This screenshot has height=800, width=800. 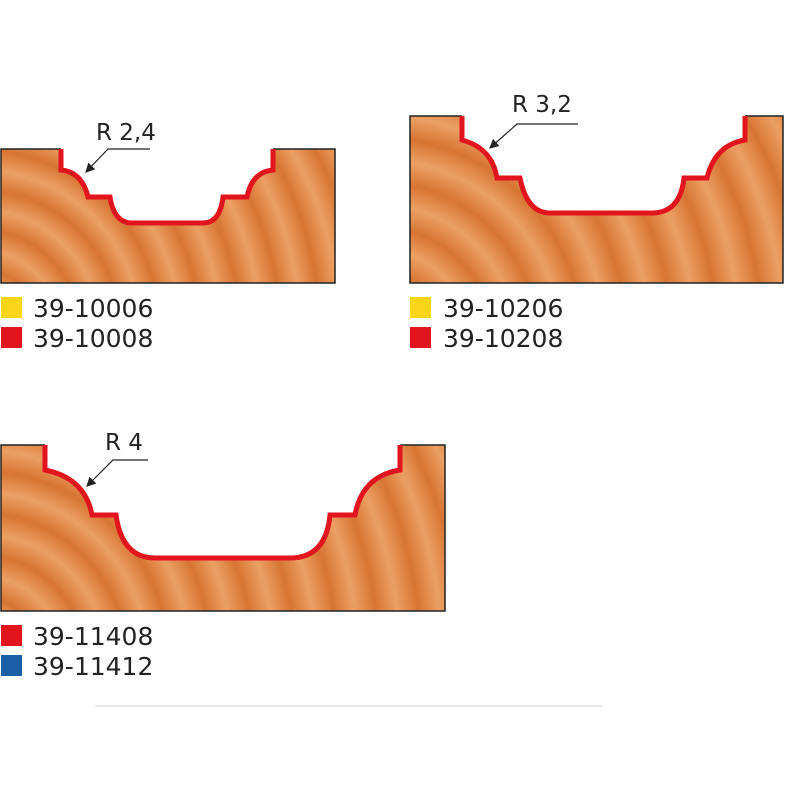 I want to click on product-code: 39-10208, so click(x=503, y=338).